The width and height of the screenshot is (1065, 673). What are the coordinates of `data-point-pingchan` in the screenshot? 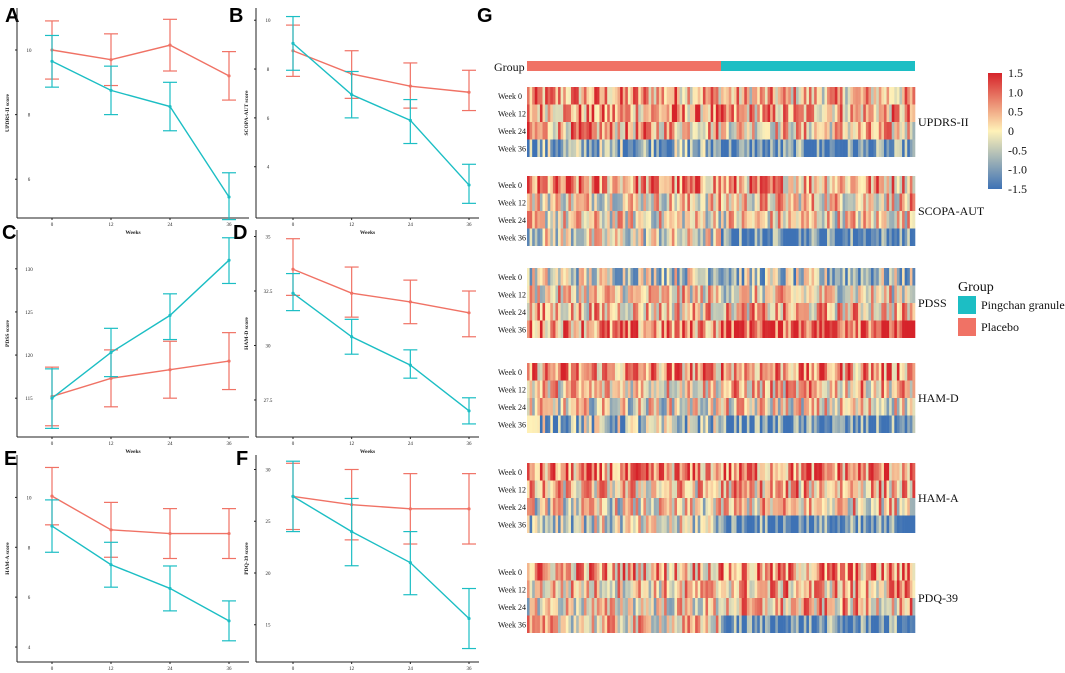 It's located at (52, 61).